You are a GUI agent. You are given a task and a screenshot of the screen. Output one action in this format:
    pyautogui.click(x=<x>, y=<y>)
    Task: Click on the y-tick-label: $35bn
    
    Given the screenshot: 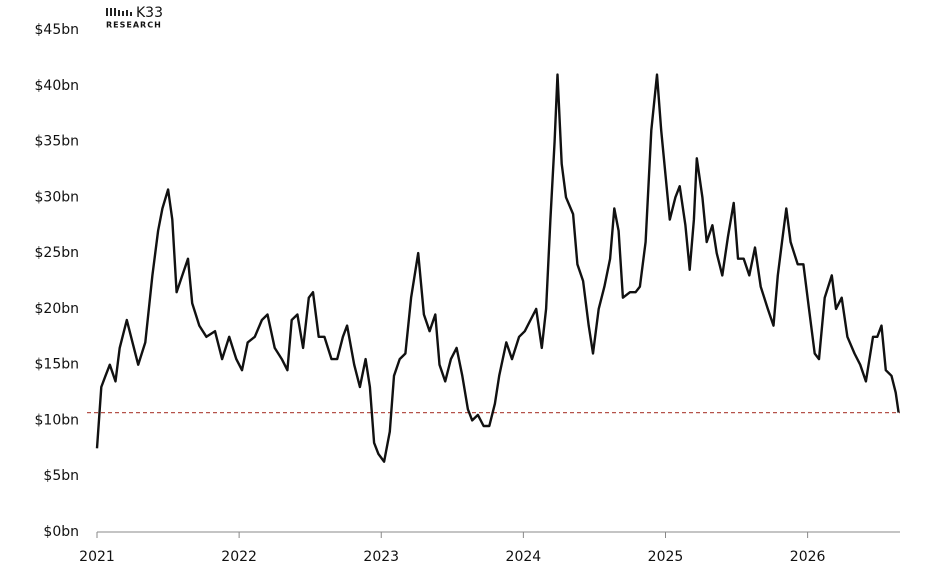 What is the action you would take?
    pyautogui.click(x=57, y=142)
    